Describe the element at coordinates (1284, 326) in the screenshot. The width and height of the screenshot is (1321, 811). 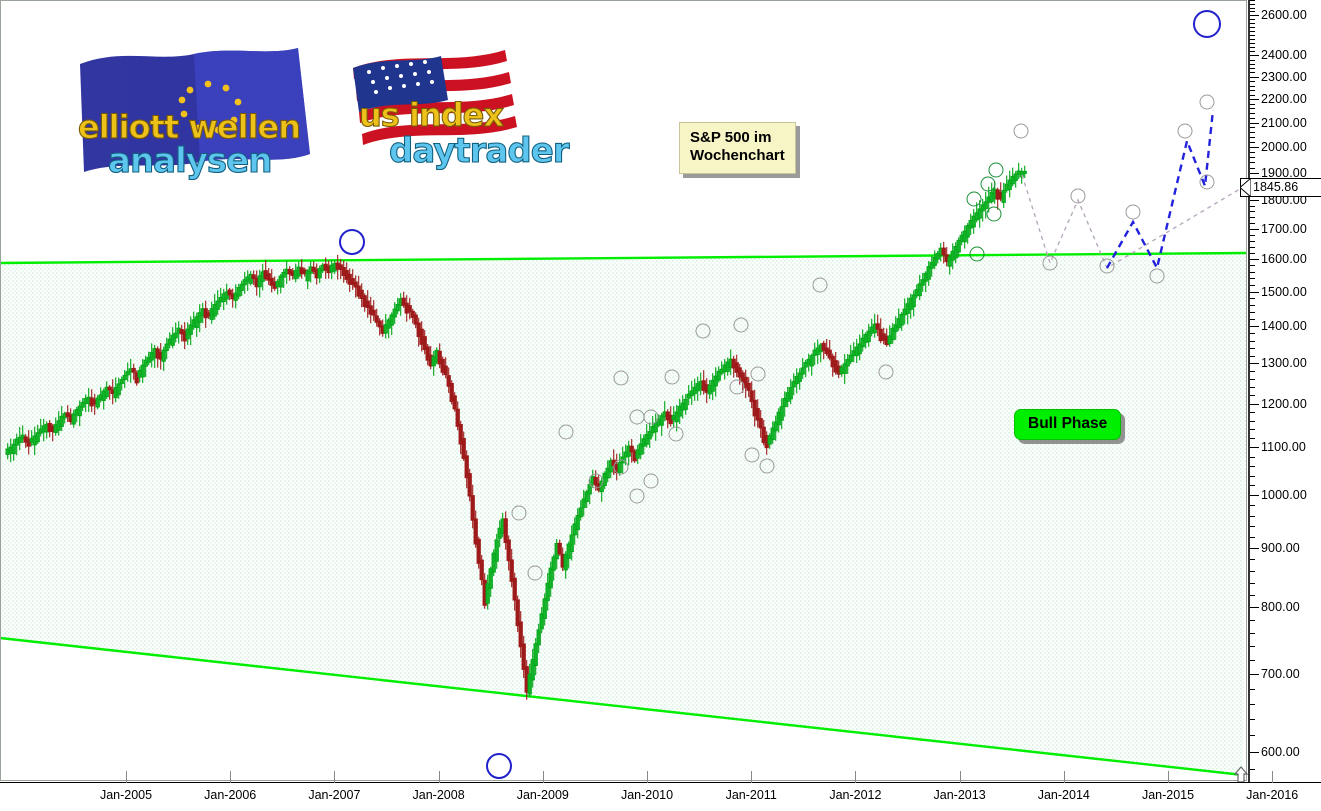
I see `price-tick-label: 1400.00` at that location.